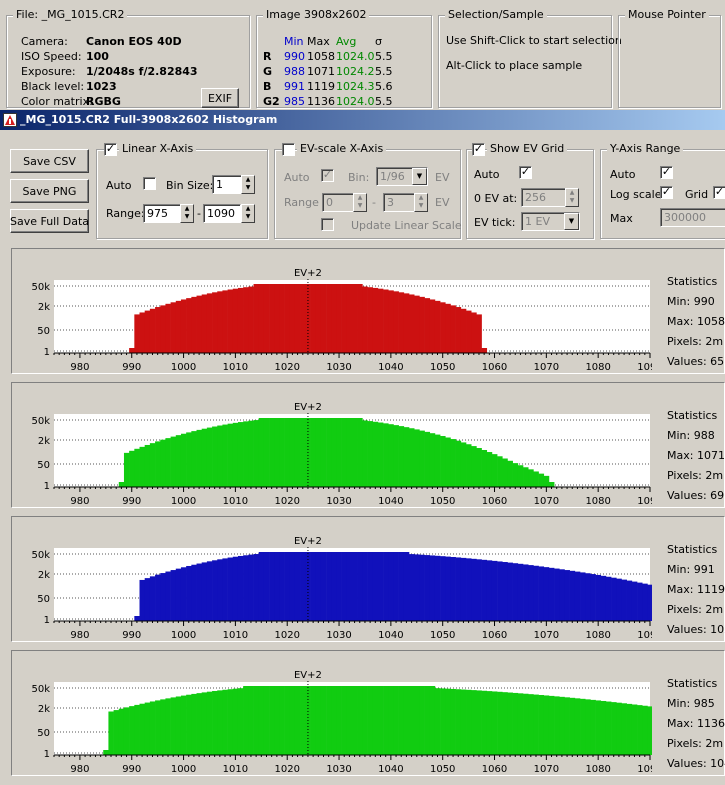 This screenshot has height=785, width=725. I want to click on range-from-input: 975, so click(162, 213).